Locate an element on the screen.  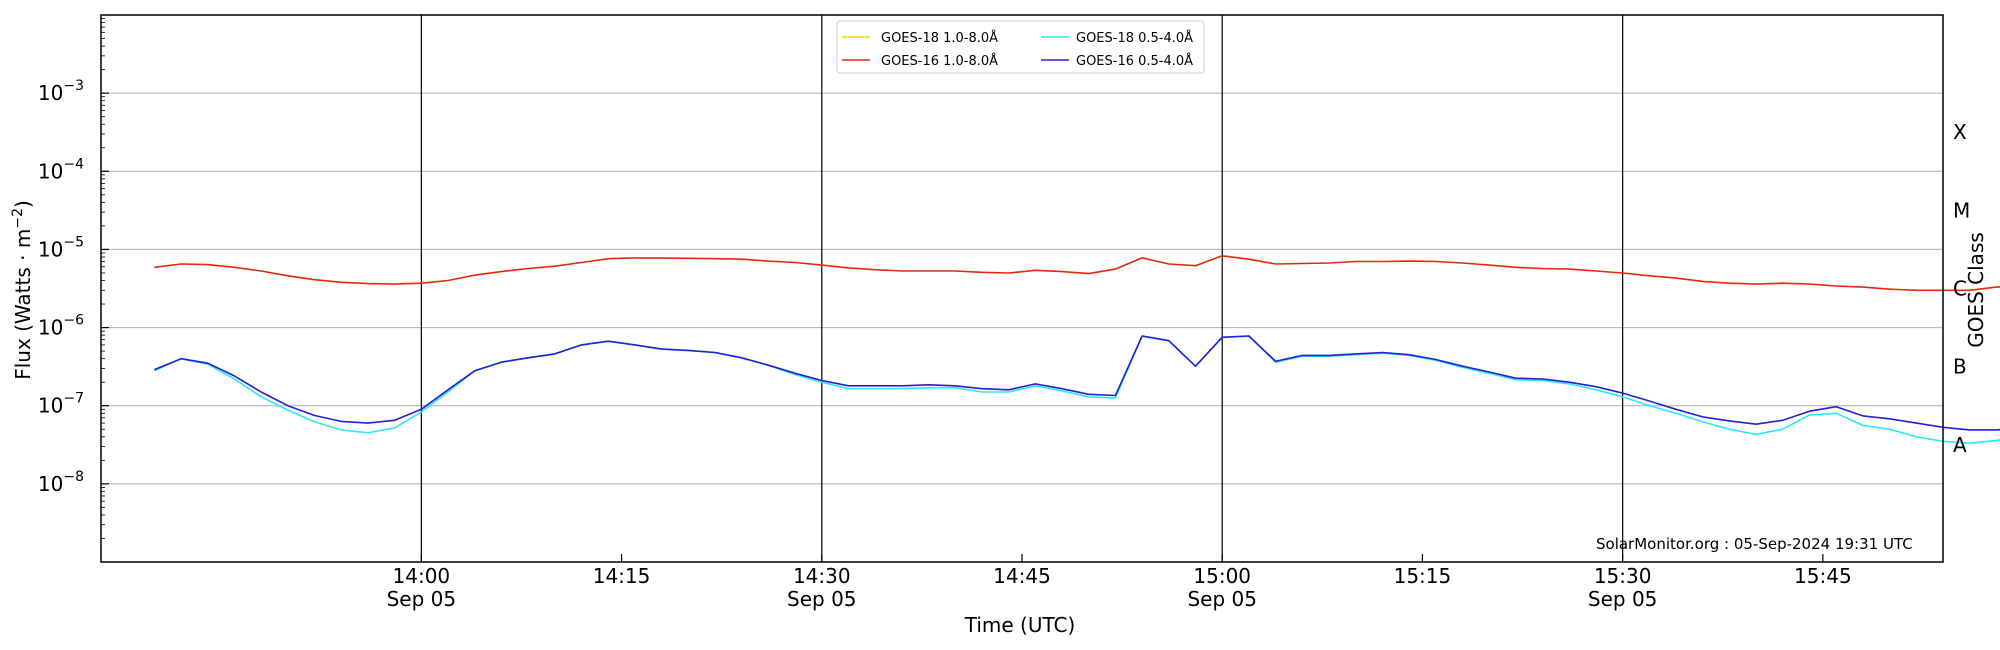
x-tick-label: 15:15 is located at coordinates (1423, 576).